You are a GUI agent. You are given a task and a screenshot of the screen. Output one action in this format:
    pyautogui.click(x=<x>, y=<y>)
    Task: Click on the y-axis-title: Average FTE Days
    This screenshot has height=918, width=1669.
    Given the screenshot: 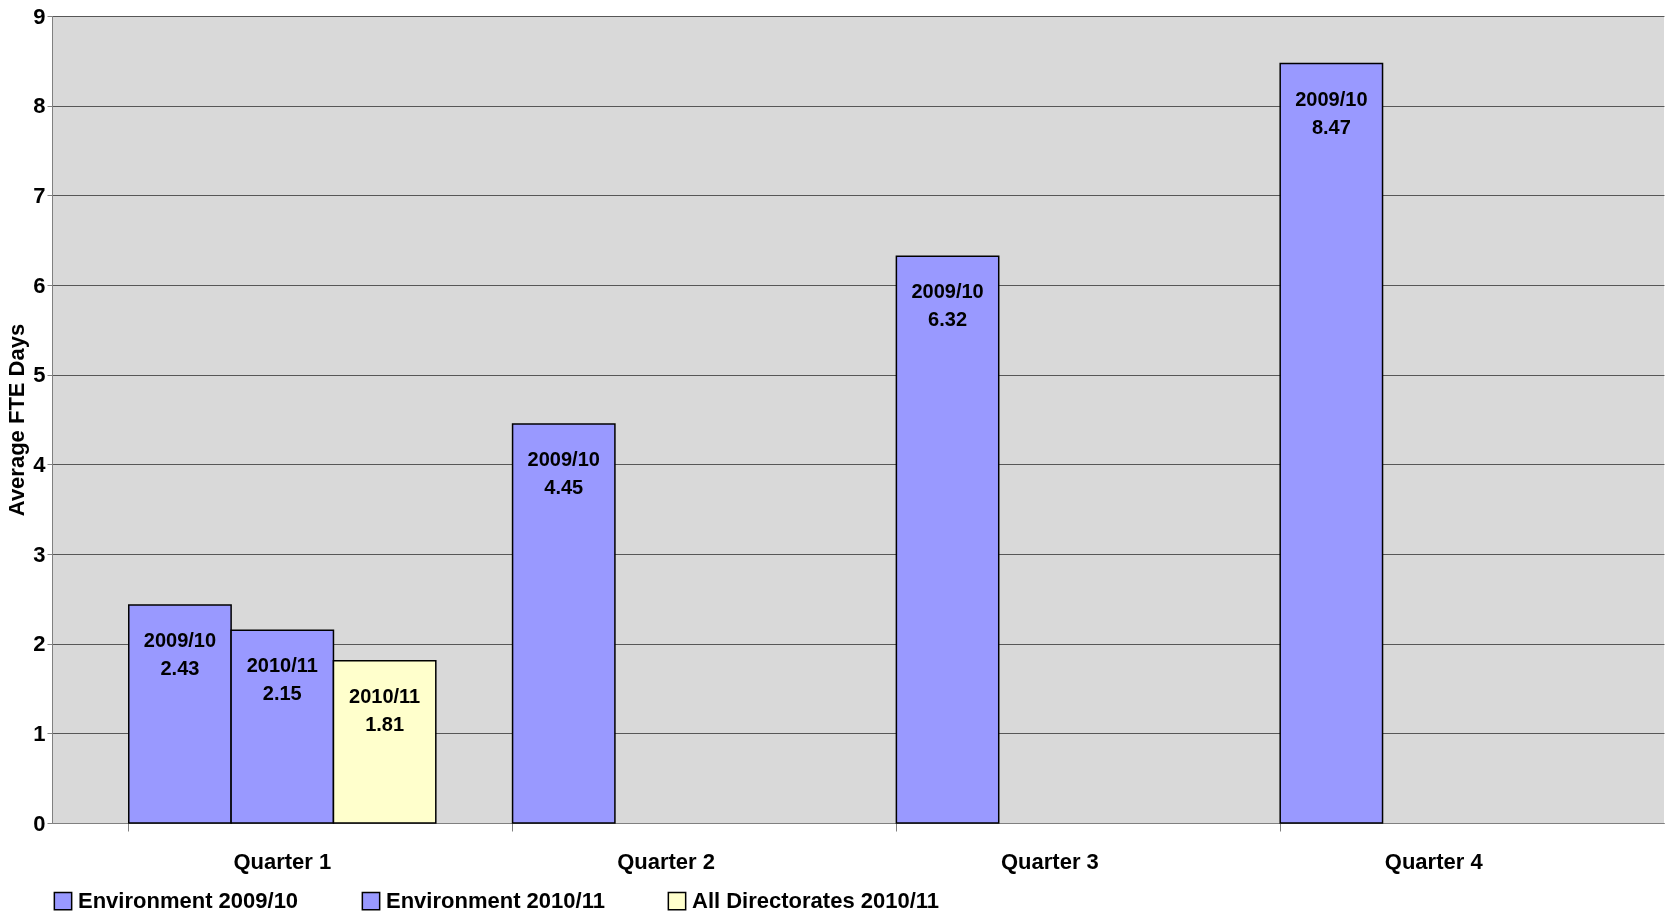 What is the action you would take?
    pyautogui.click(x=17, y=420)
    